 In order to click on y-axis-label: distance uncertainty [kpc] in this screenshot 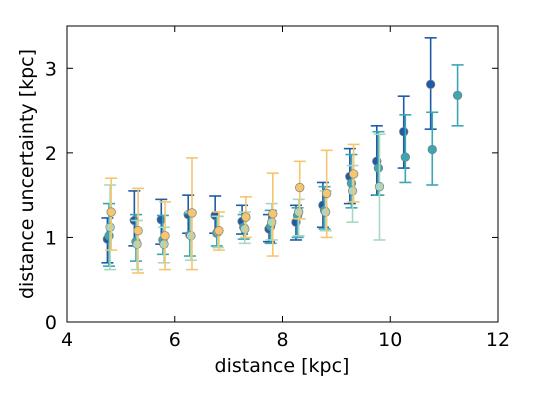, I will do `click(27, 174)`.